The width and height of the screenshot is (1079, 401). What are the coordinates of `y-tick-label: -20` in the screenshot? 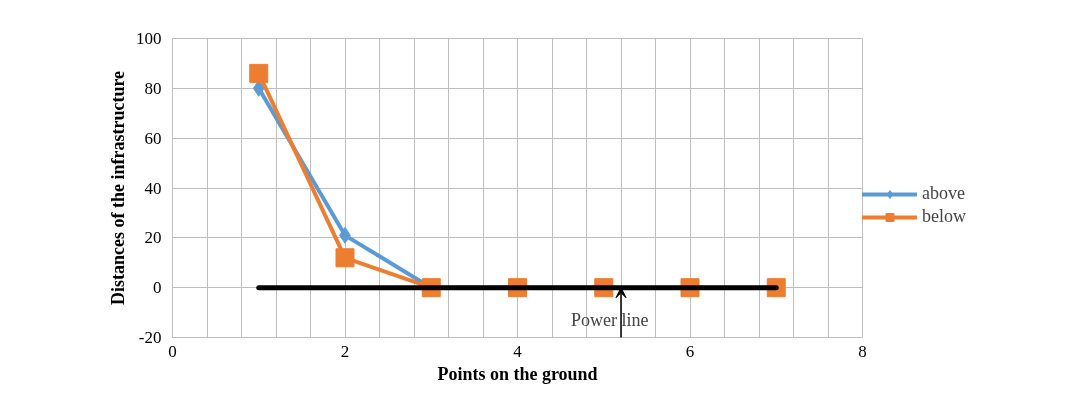 It's located at (150, 337).